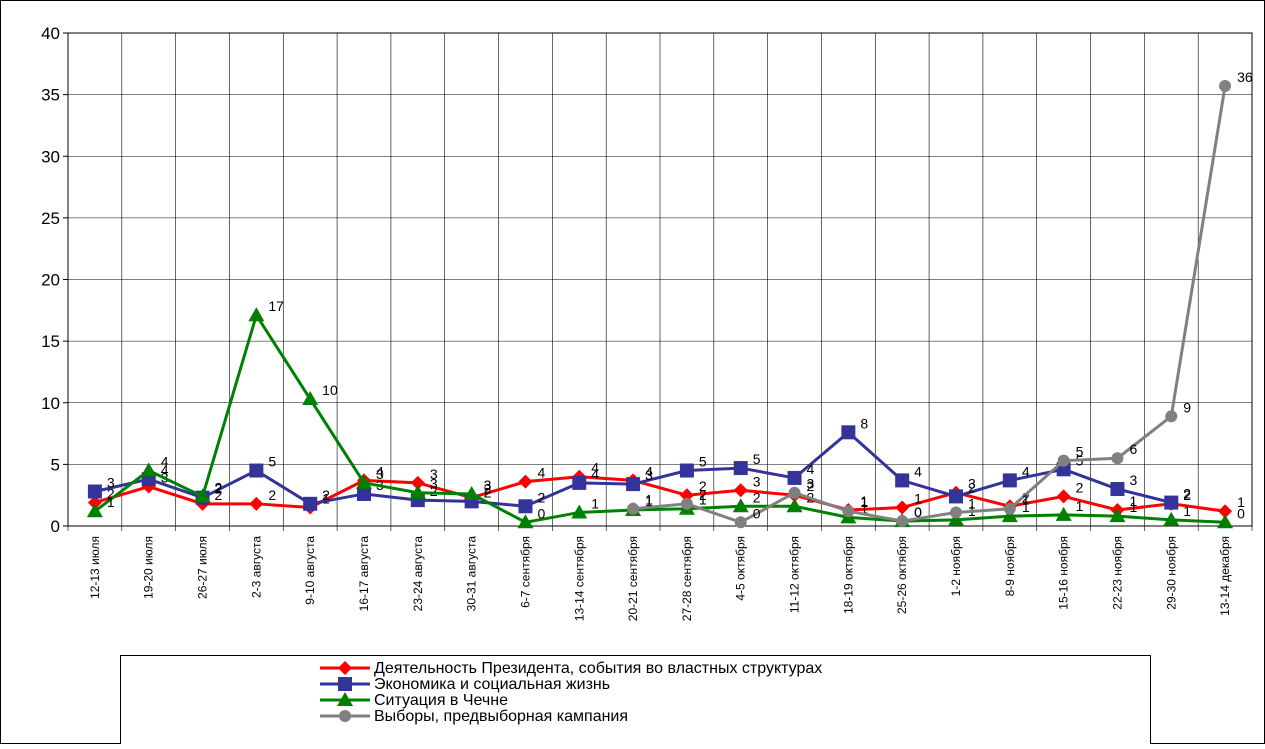 The height and width of the screenshot is (749, 1265). What do you see at coordinates (364, 574) in the screenshot?
I see `x-tick-label: 16-17 августа` at bounding box center [364, 574].